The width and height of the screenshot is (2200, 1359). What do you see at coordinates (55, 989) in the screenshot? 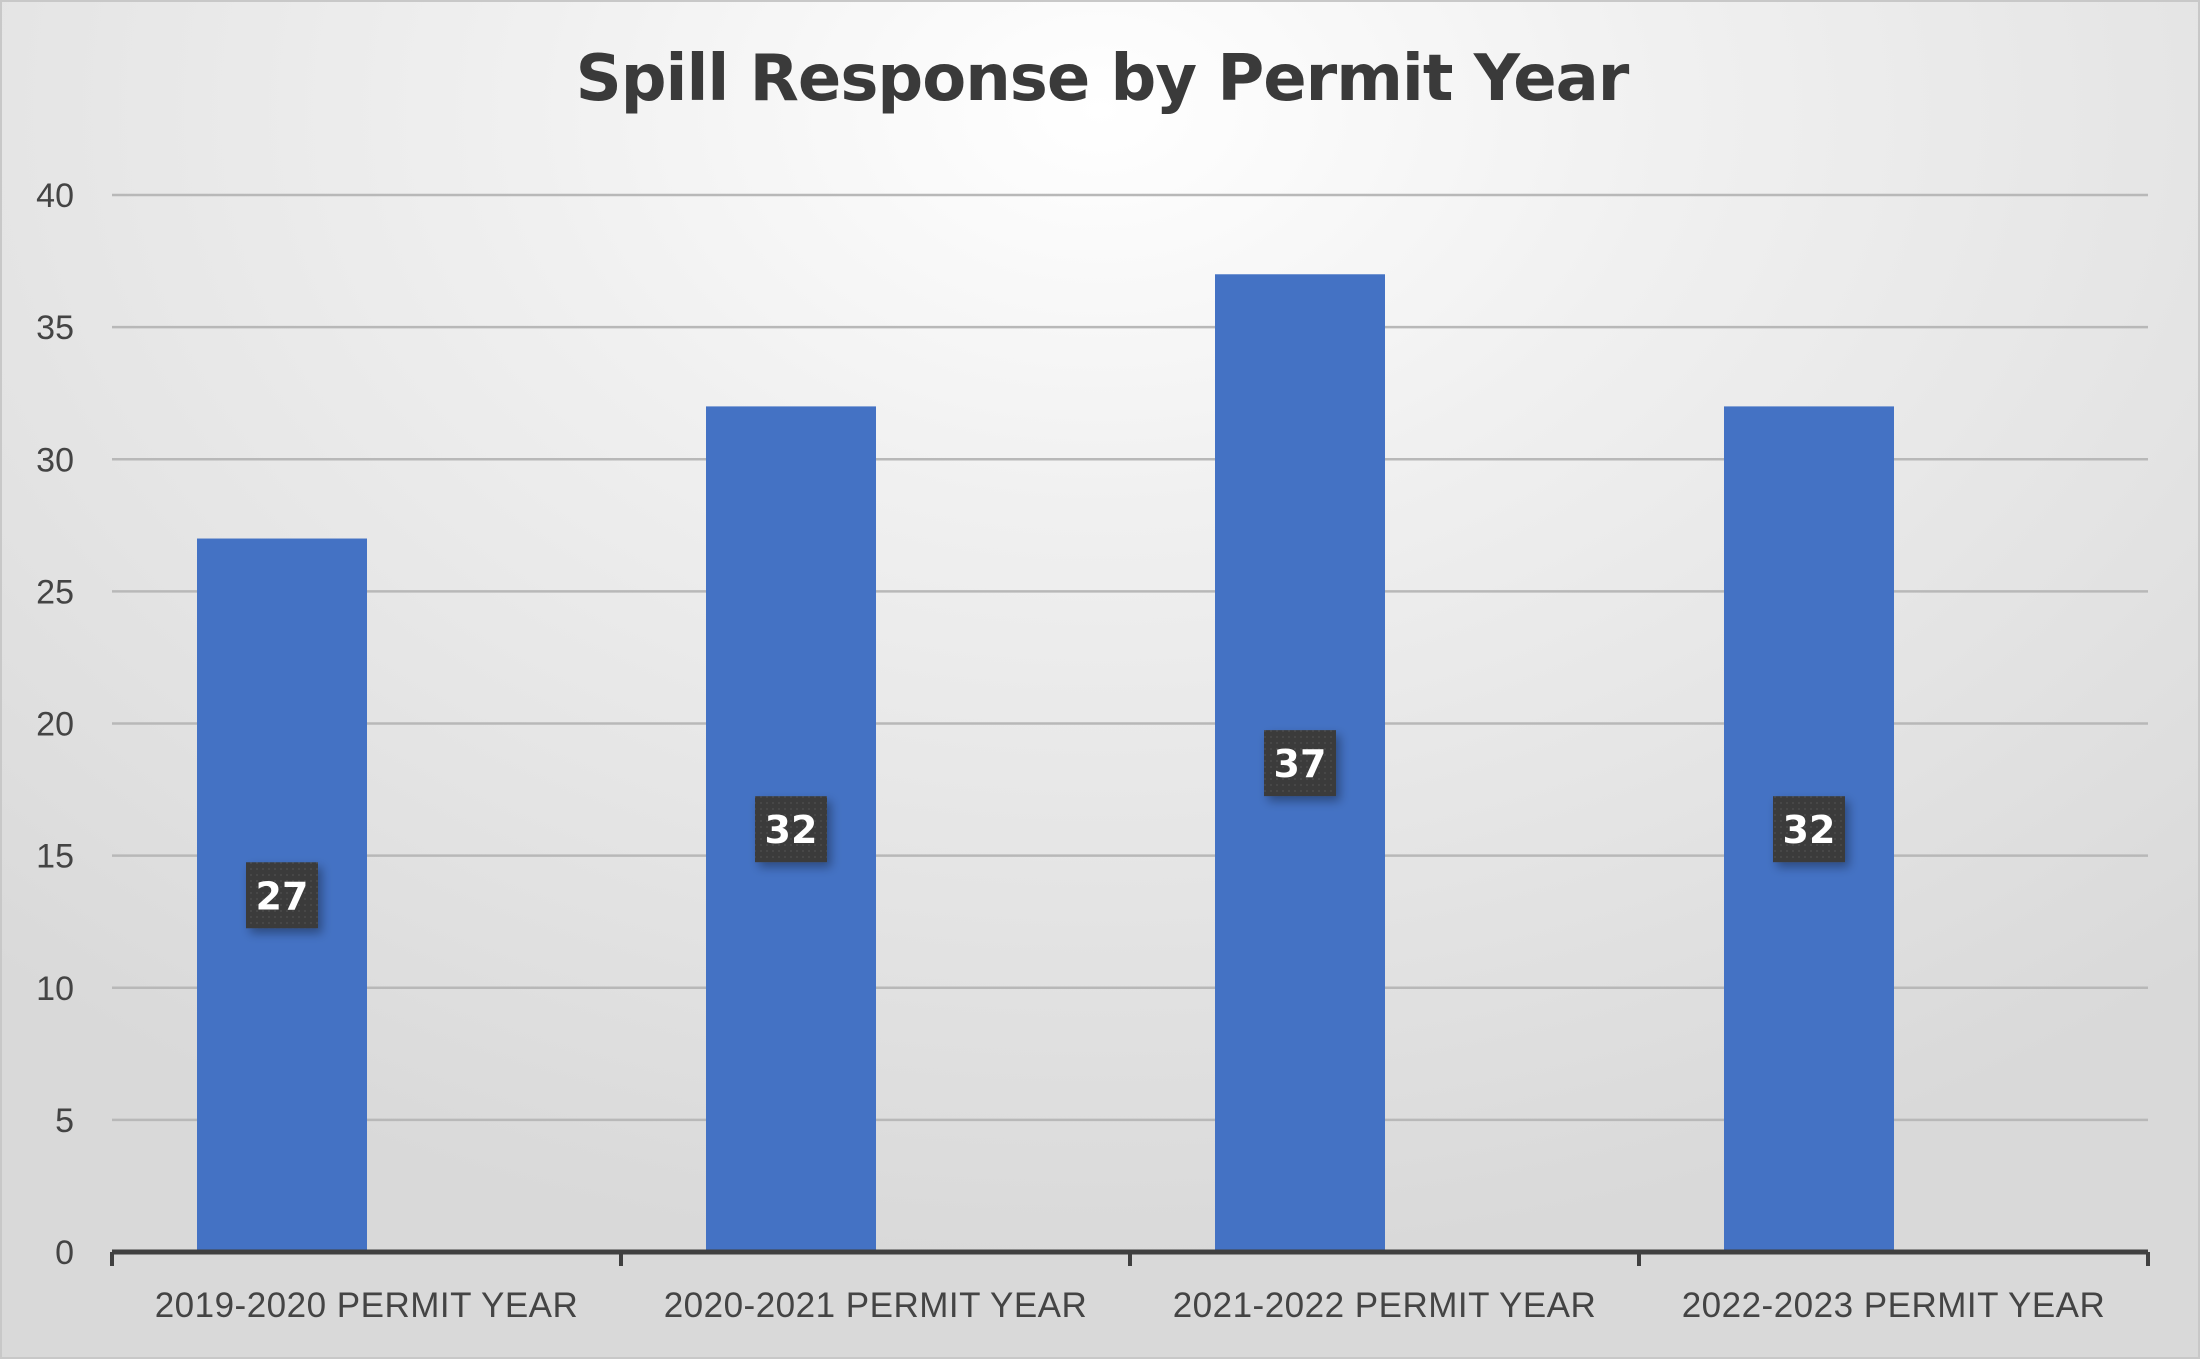
I see `y-tick-label: 10` at bounding box center [55, 989].